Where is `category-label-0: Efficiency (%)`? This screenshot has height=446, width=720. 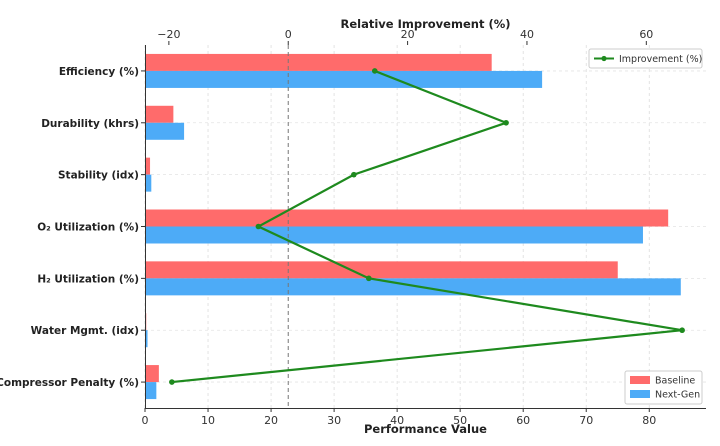
category-label-0: Efficiency (%) is located at coordinates (99, 72).